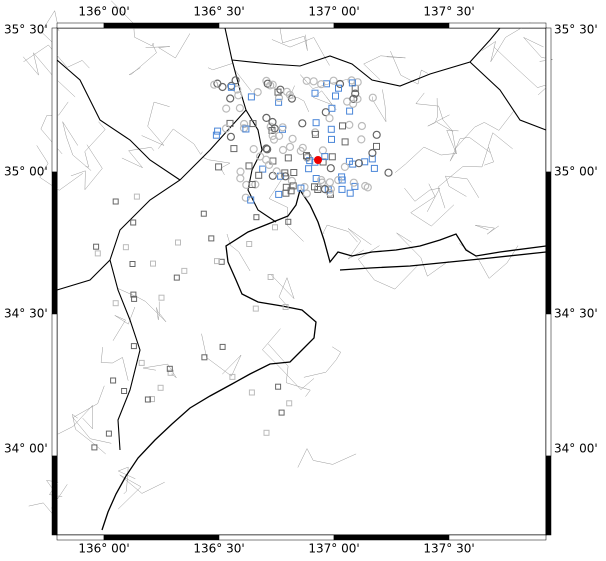 The image size is (606, 561). What do you see at coordinates (576, 172) in the screenshot?
I see `lat-label: 35° 00'` at bounding box center [576, 172].